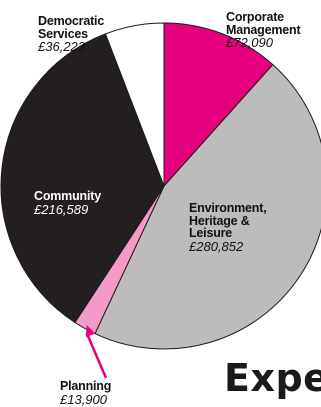  What do you see at coordinates (272, 378) in the screenshot?
I see `chart-title: Expe` at bounding box center [272, 378].